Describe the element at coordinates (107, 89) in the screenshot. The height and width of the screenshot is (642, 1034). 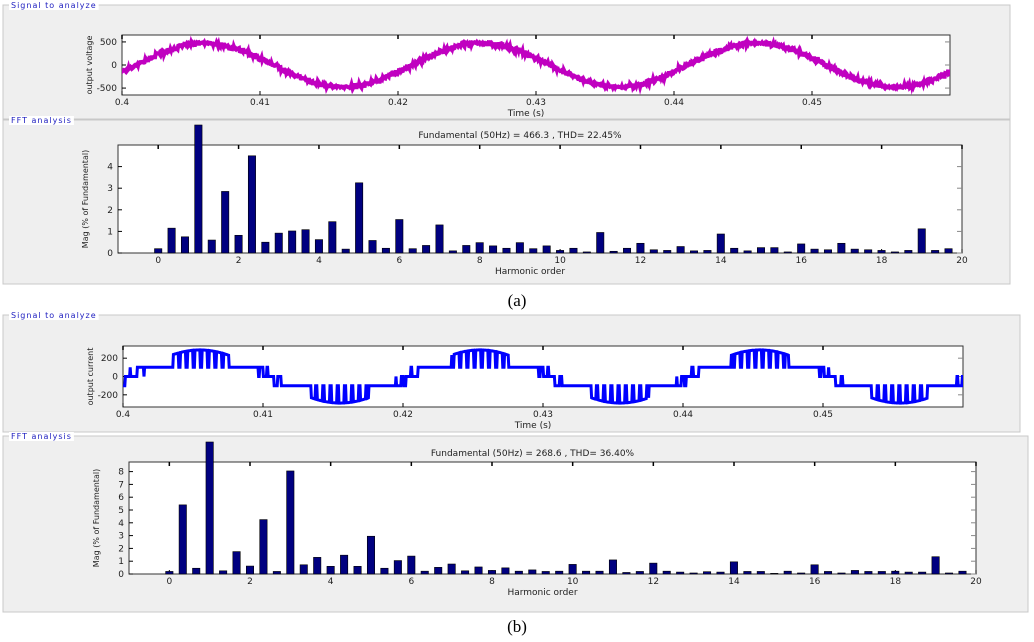
I see `y-tick-label: -500` at that location.